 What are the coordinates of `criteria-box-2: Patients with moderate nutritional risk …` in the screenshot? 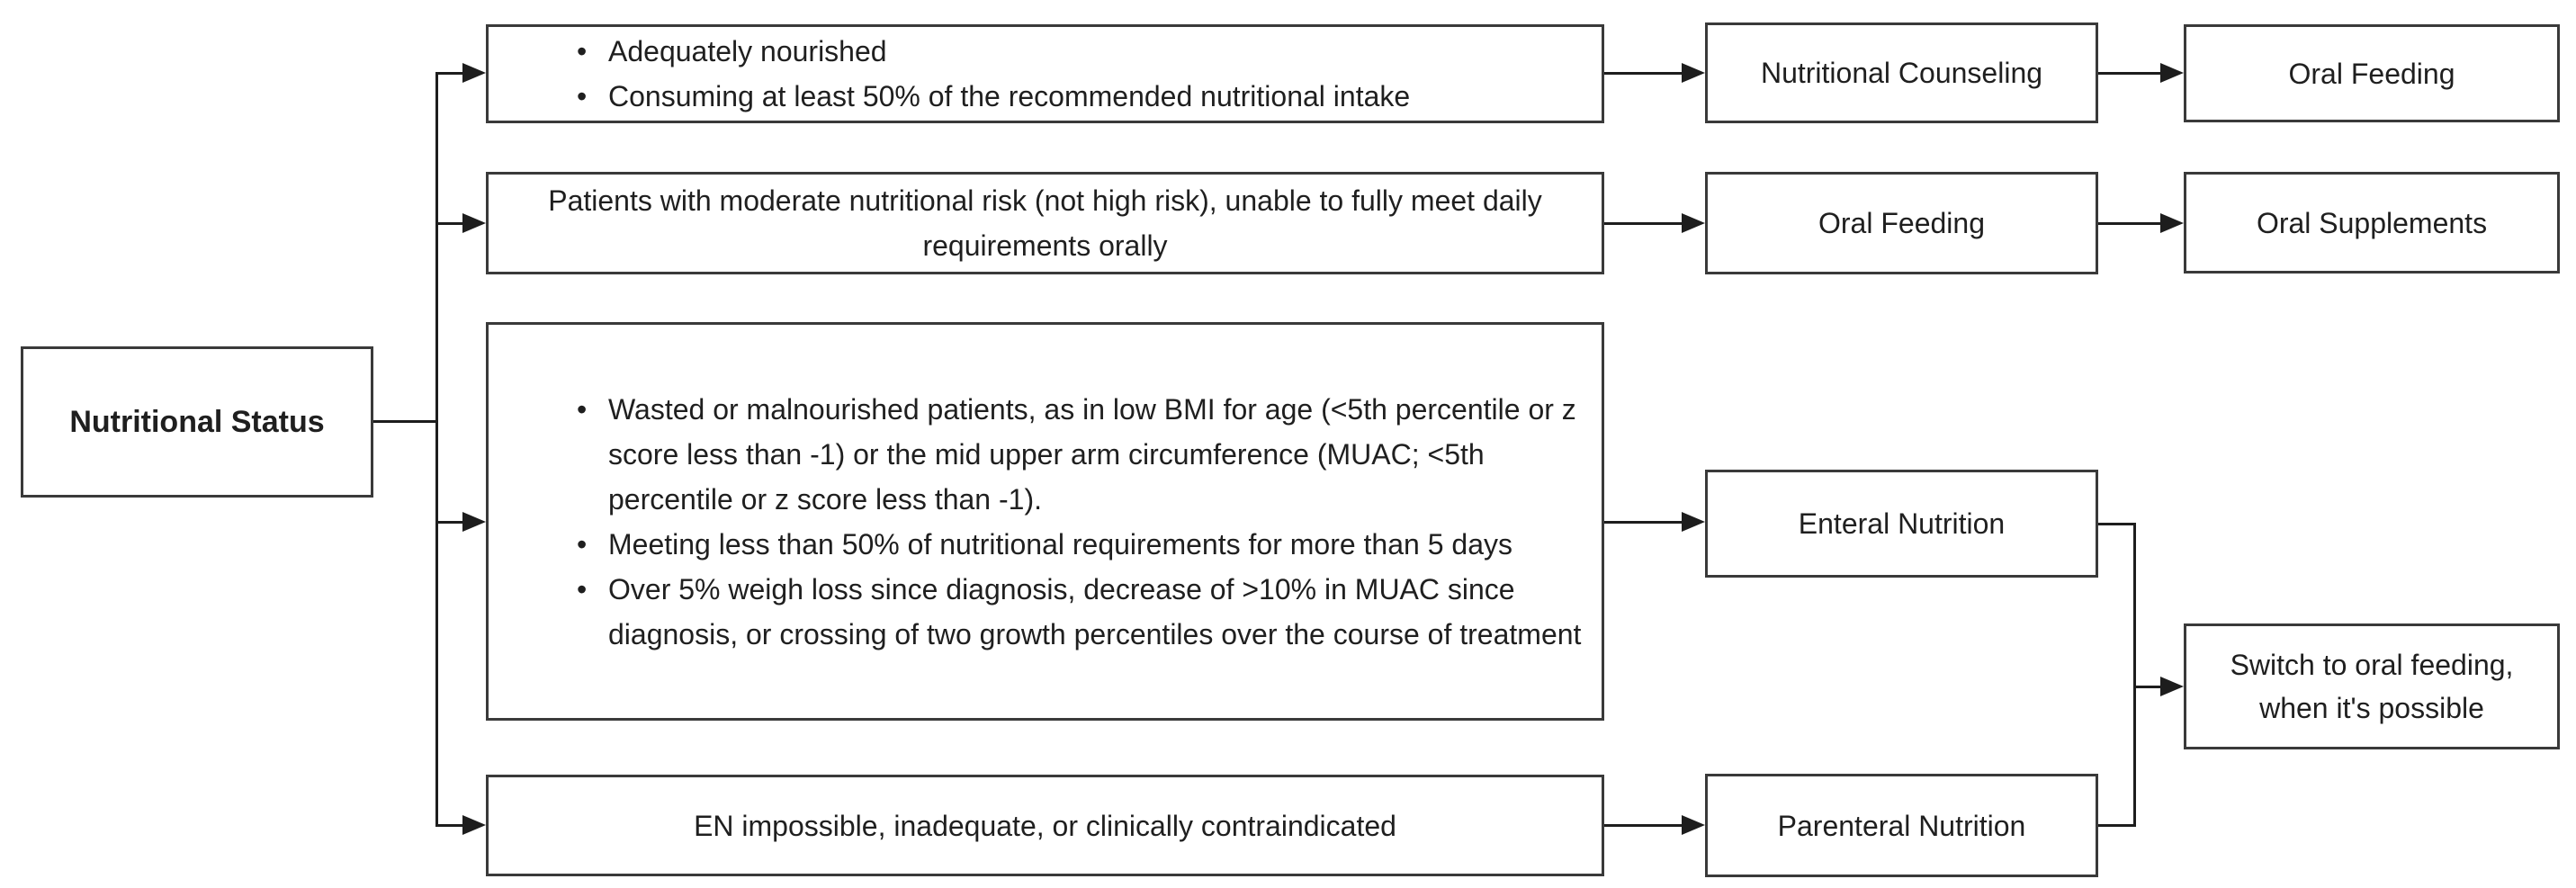 It's located at (1045, 223).